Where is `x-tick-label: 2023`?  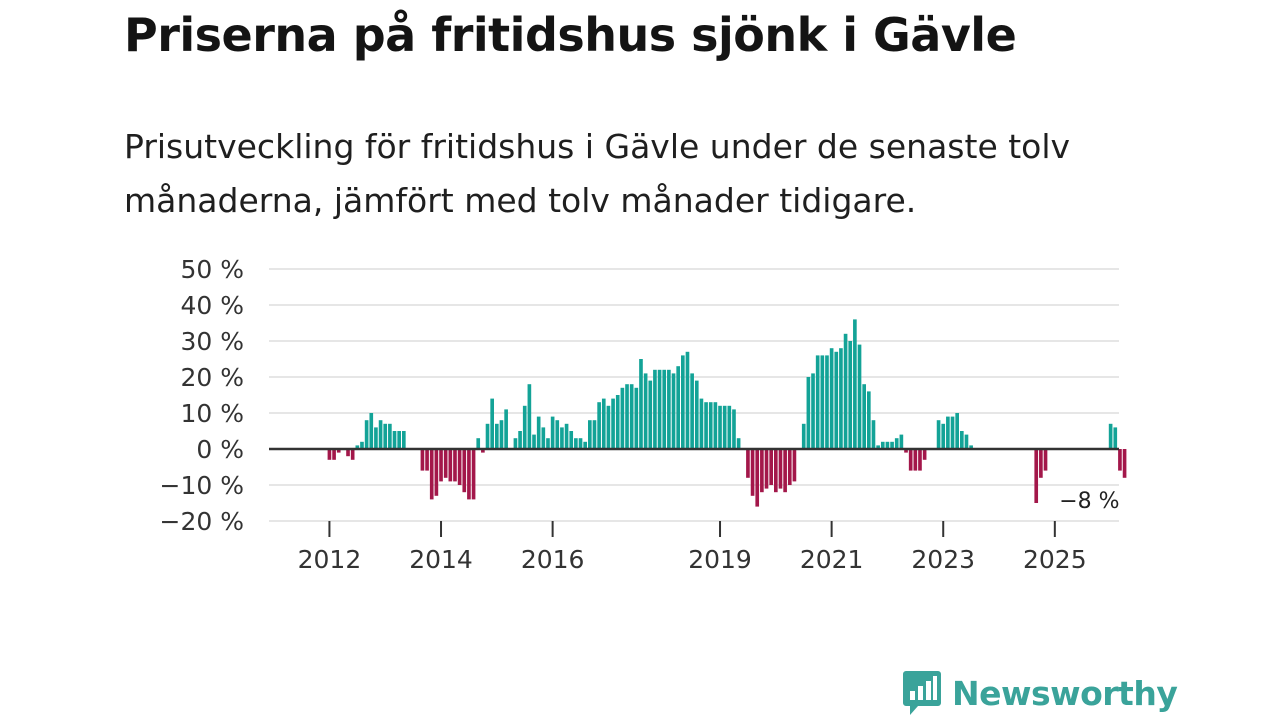
x-tick-label: 2023 is located at coordinates (943, 559).